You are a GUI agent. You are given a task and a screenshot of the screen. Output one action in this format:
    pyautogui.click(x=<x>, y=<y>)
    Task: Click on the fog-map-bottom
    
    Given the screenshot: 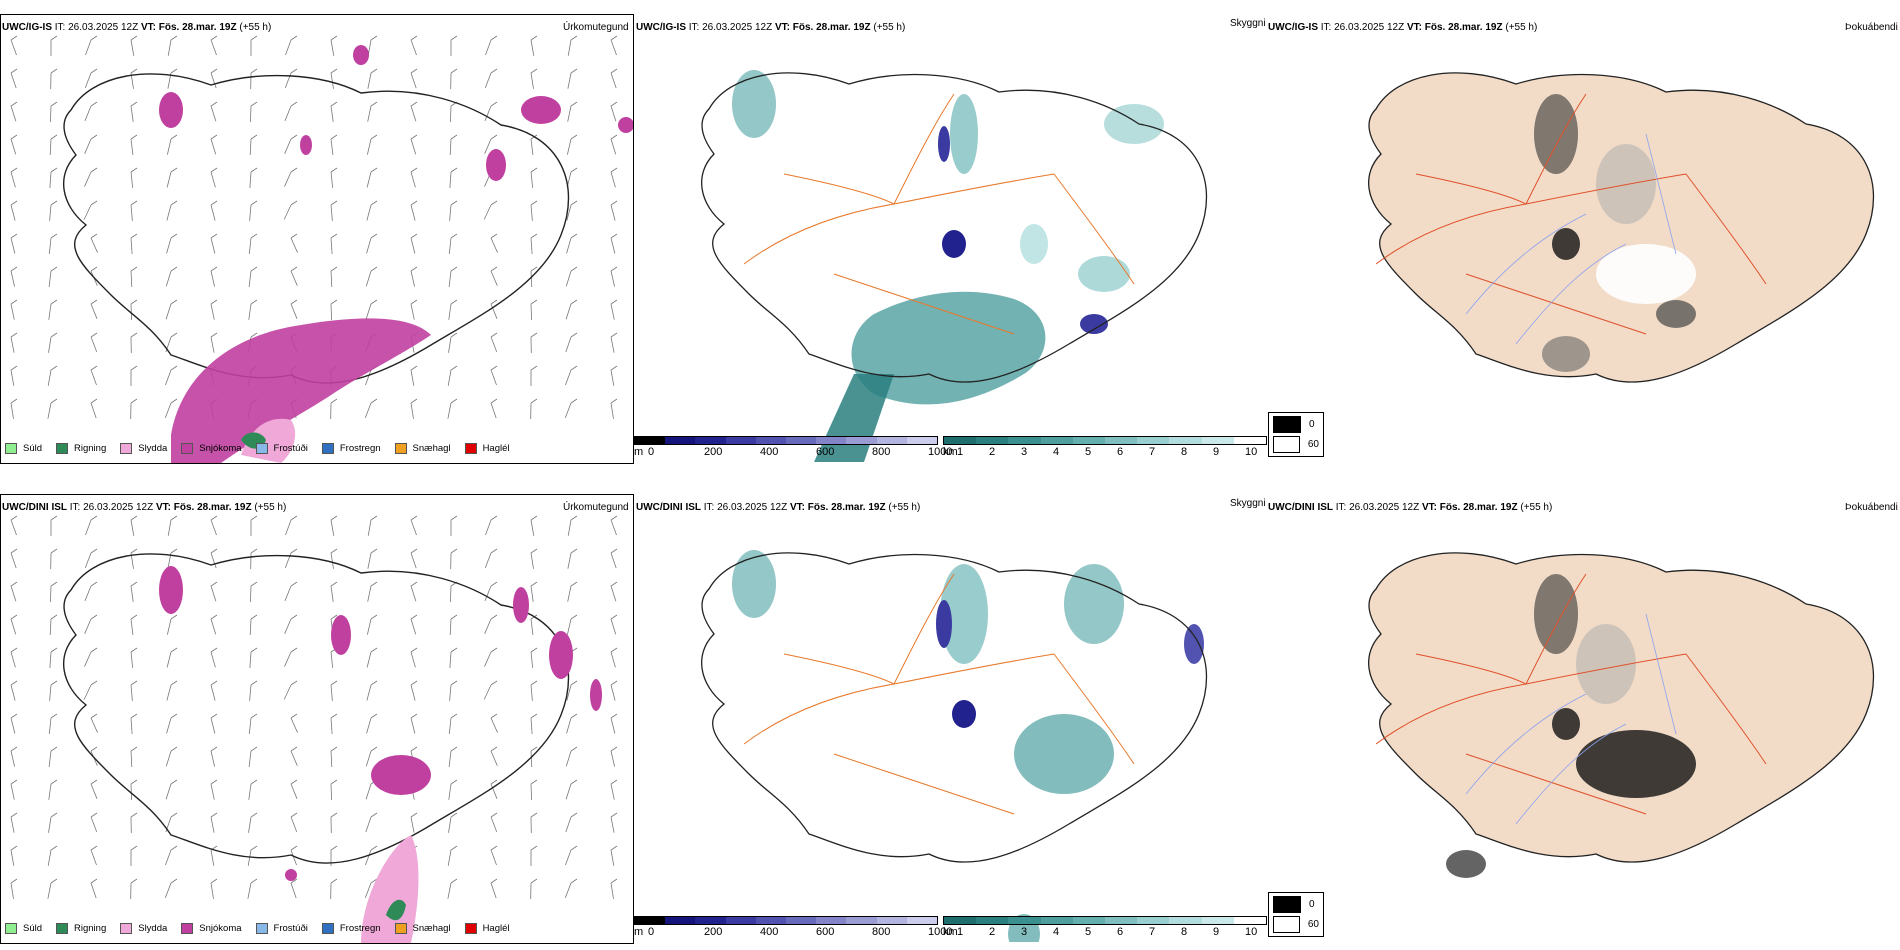 What is the action you would take?
    pyautogui.click(x=1621, y=715)
    